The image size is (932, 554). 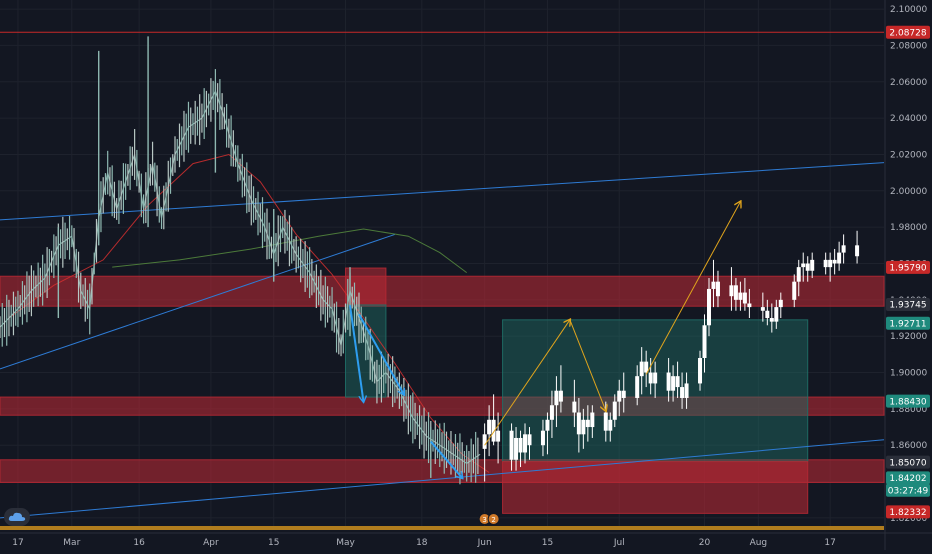 What do you see at coordinates (908, 410) in the screenshot?
I see `price-axis-label: 1.88000` at bounding box center [908, 410].